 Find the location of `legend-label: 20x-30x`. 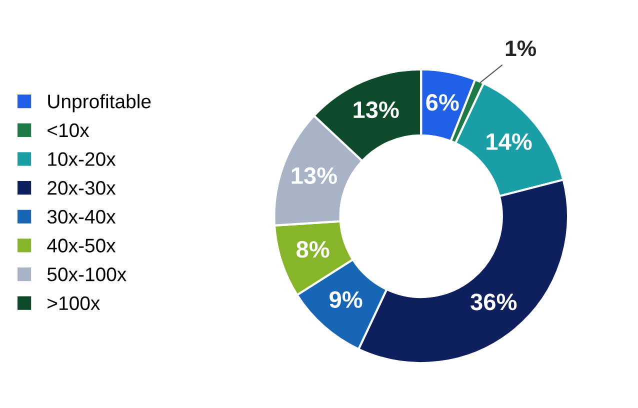

legend-label: 20x-30x is located at coordinates (82, 188).